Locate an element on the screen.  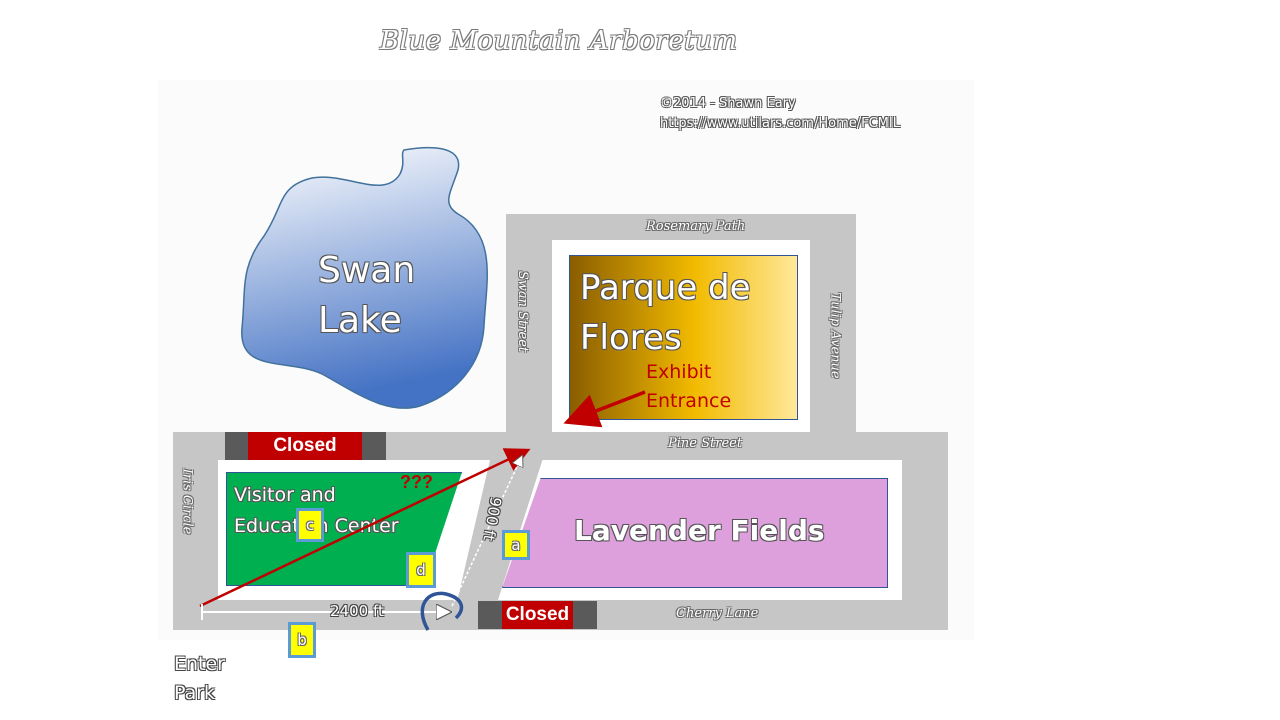
parque-de-flores-area is located at coordinates (683, 337).